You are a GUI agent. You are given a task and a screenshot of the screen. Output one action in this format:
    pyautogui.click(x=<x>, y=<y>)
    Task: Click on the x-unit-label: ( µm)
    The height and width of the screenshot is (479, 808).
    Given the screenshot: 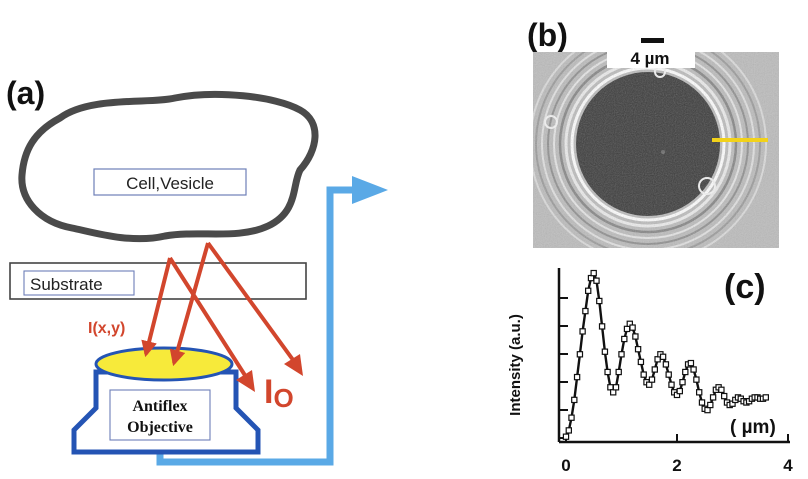 What is the action you would take?
    pyautogui.click(x=753, y=427)
    